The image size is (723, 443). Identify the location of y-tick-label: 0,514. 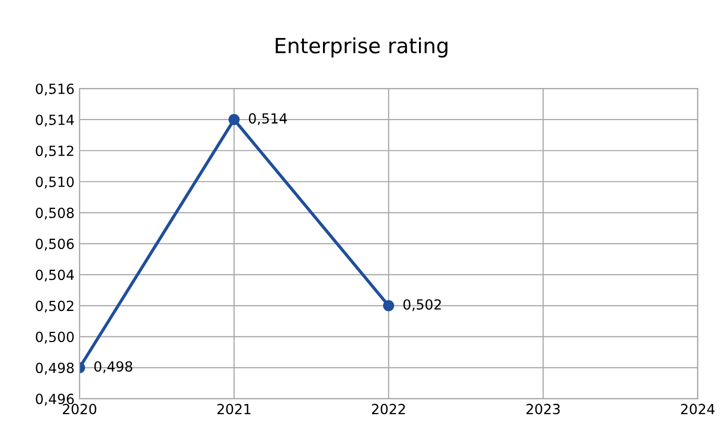
(55, 120).